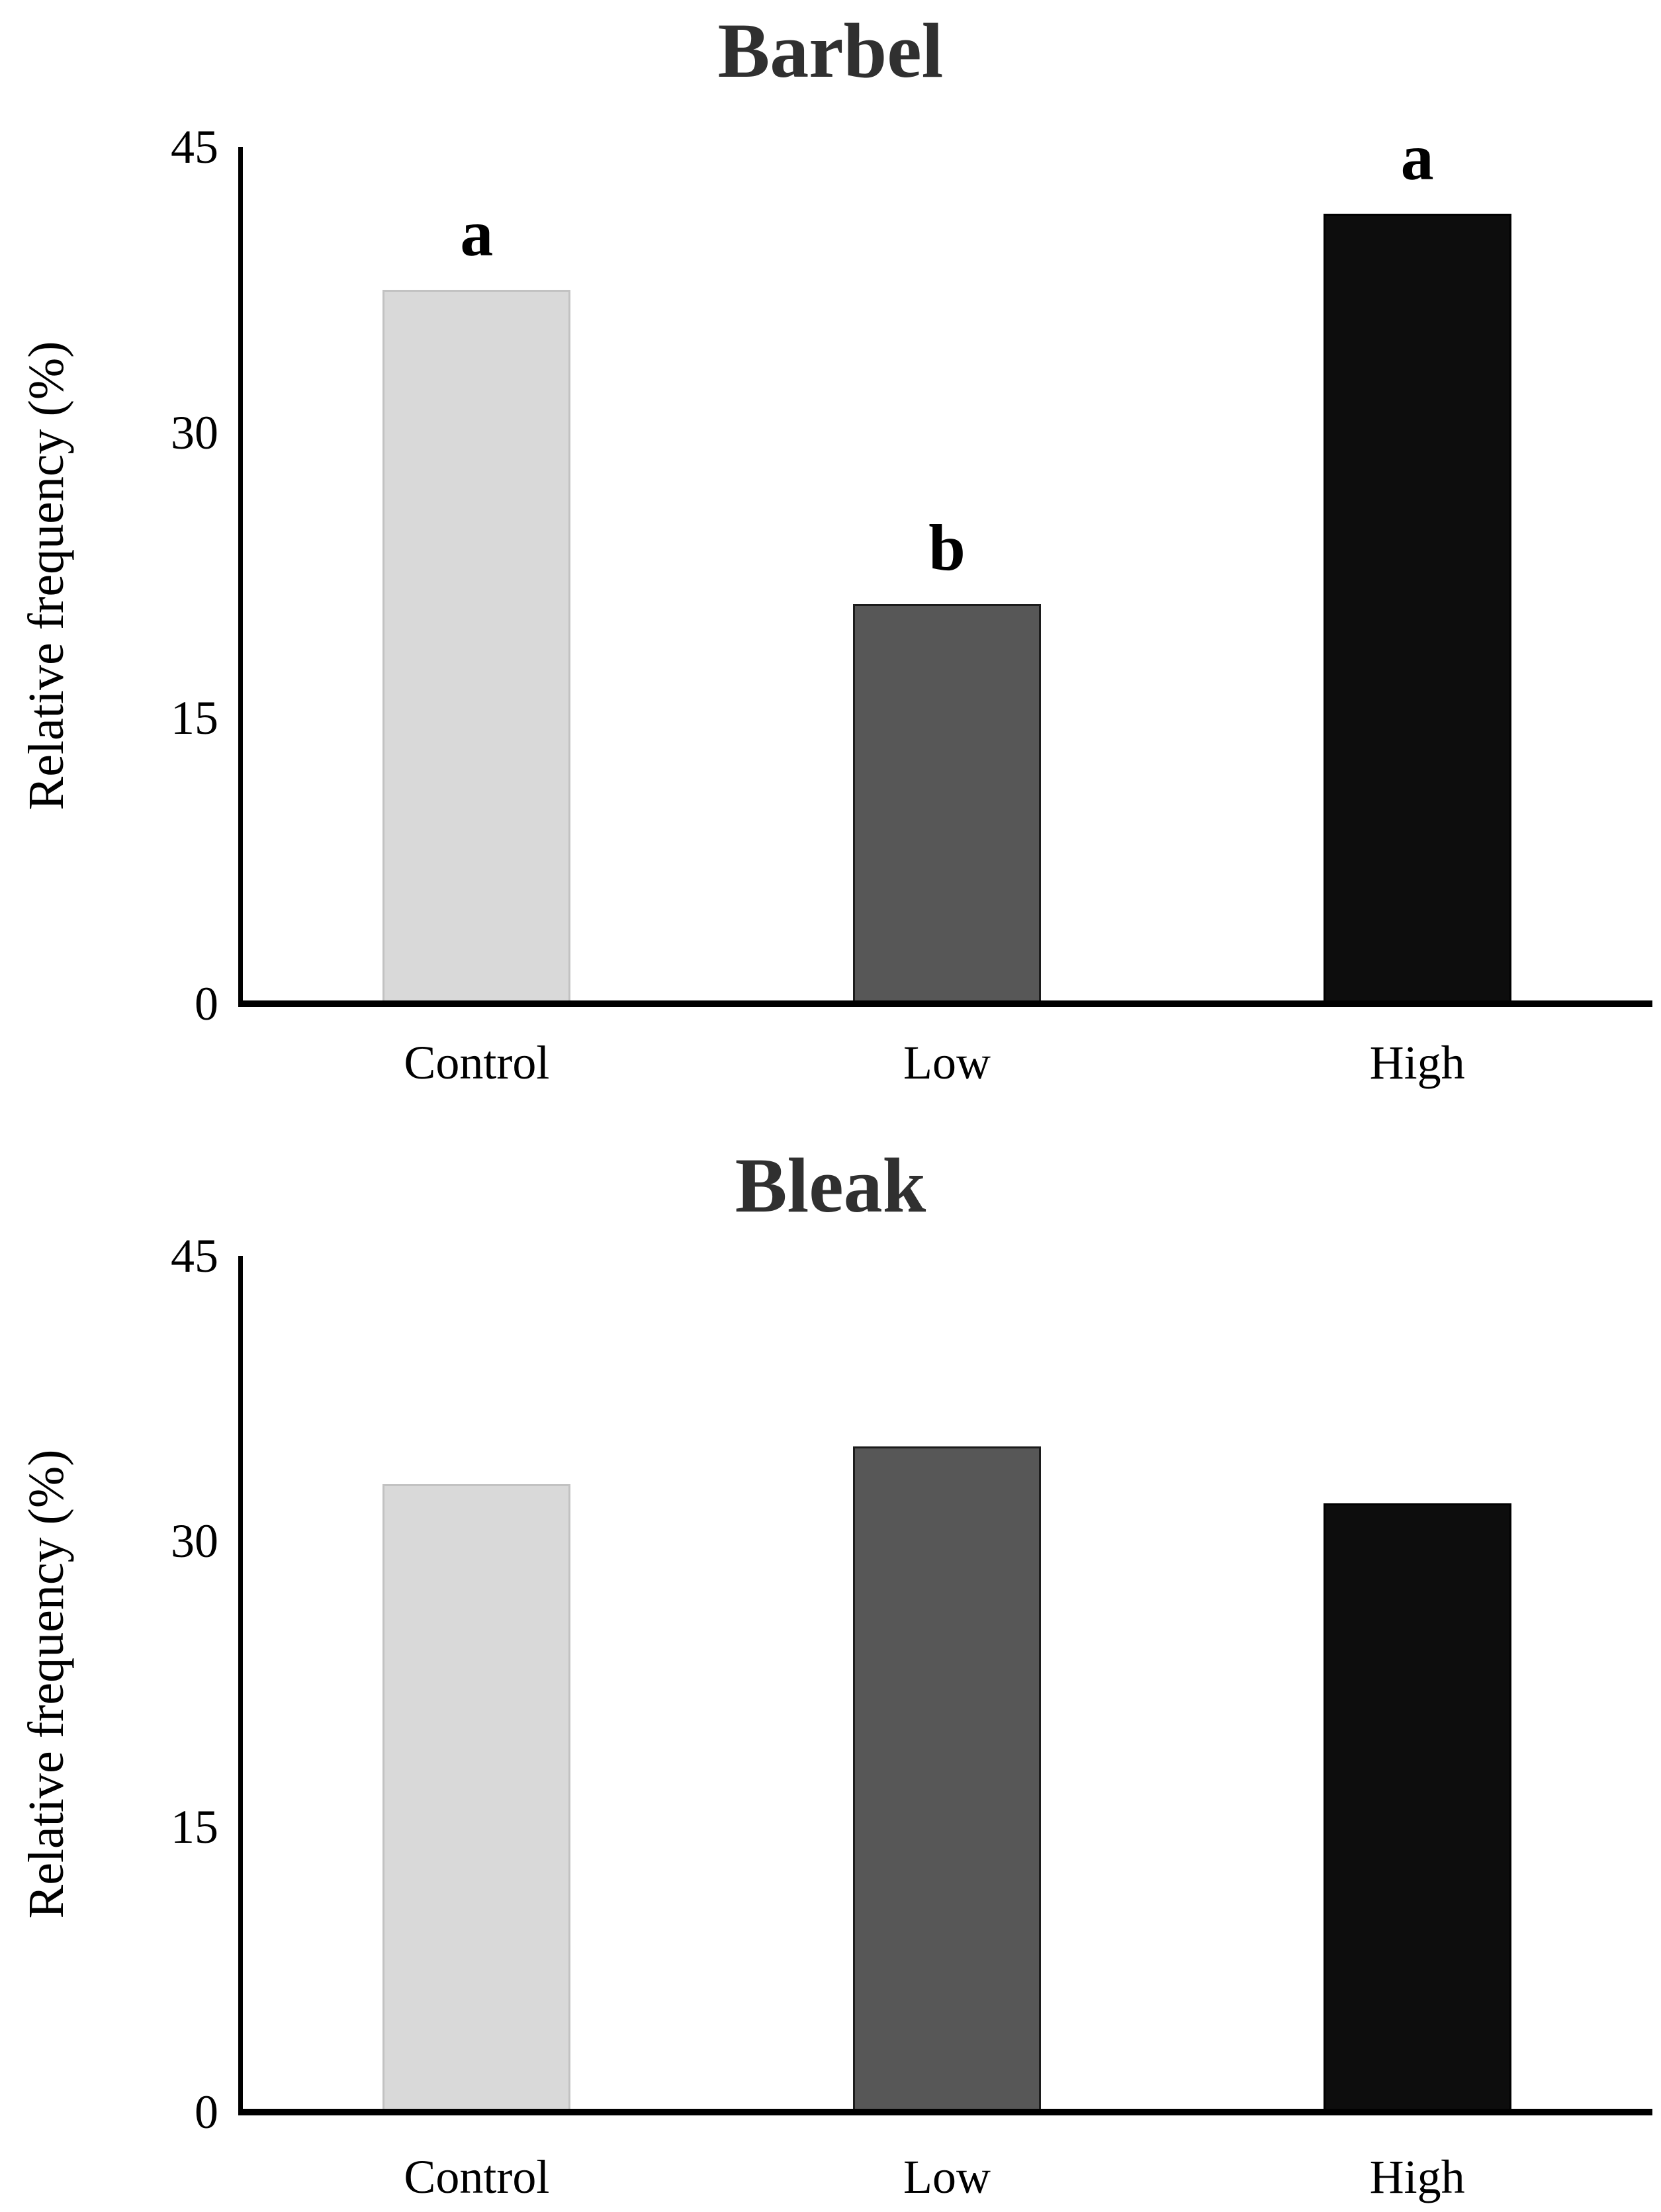 This screenshot has height=2212, width=1661. I want to click on significance-letter-low: b, so click(946, 547).